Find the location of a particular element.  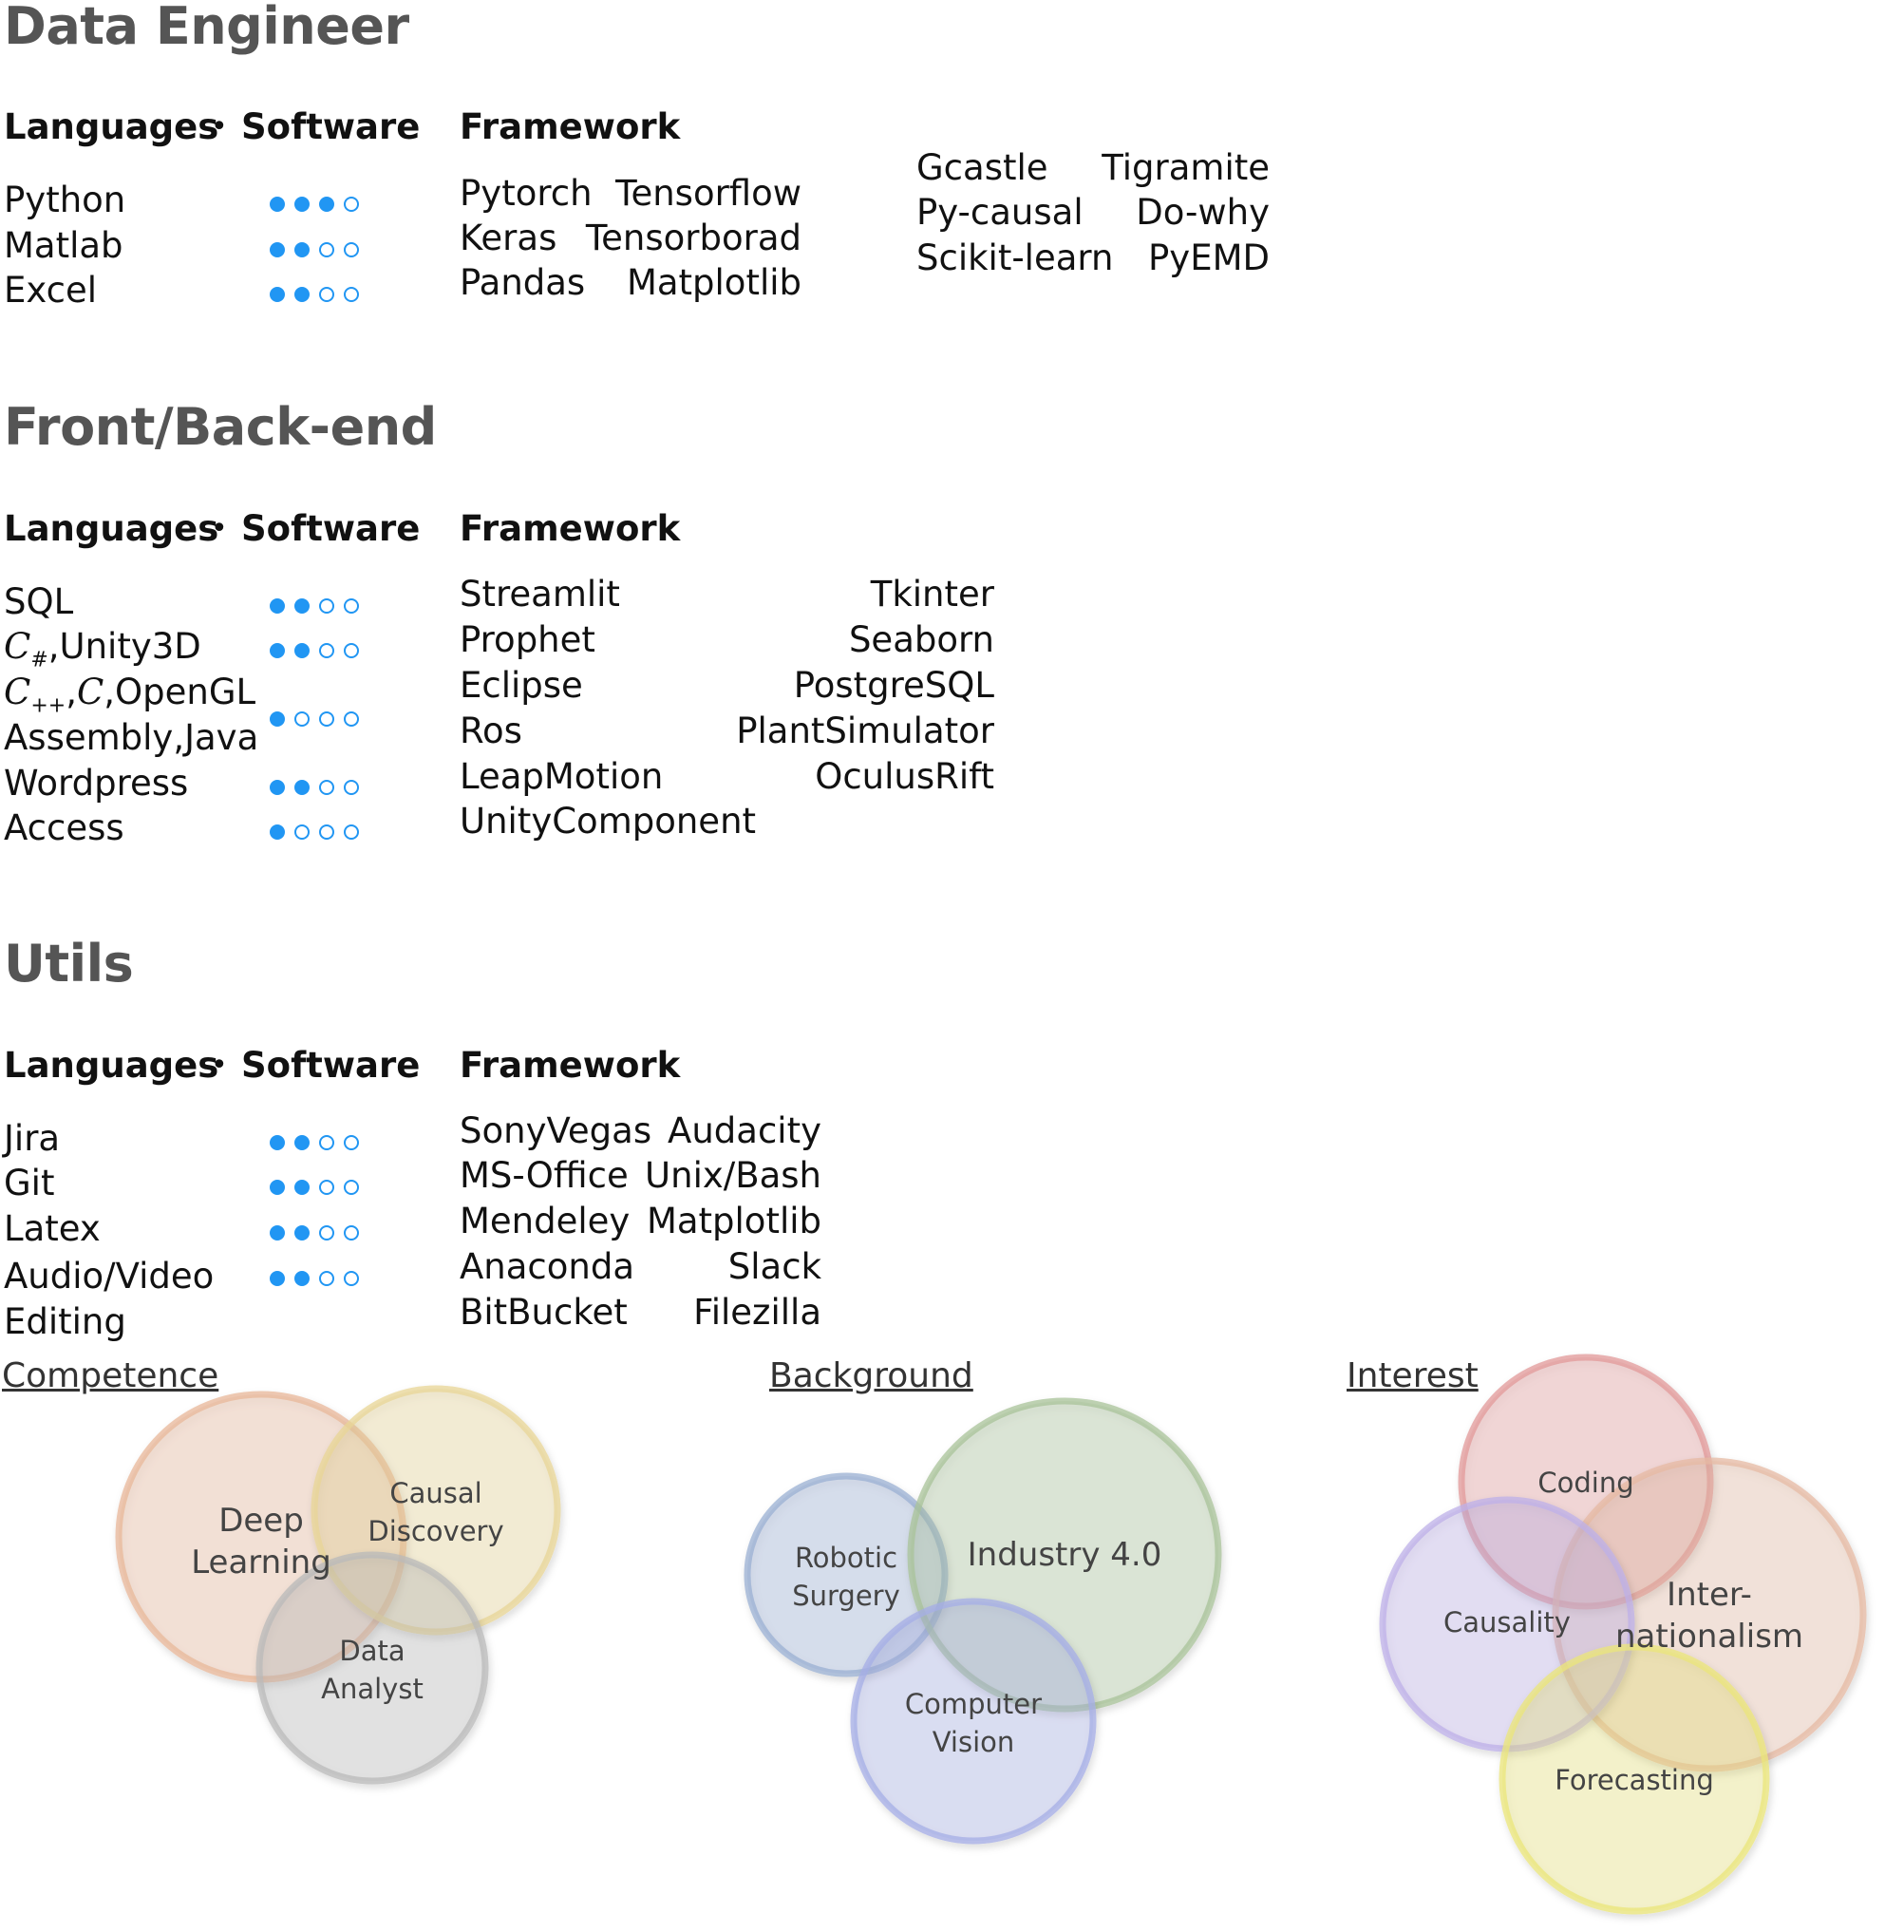

section-title-utils: Utils is located at coordinates (69, 964).